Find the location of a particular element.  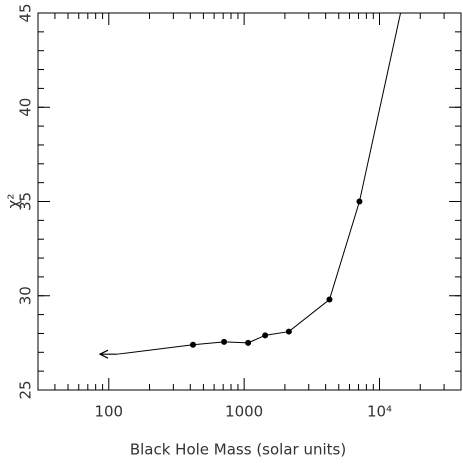

y-tick-label: 35 is located at coordinates (26, 201).